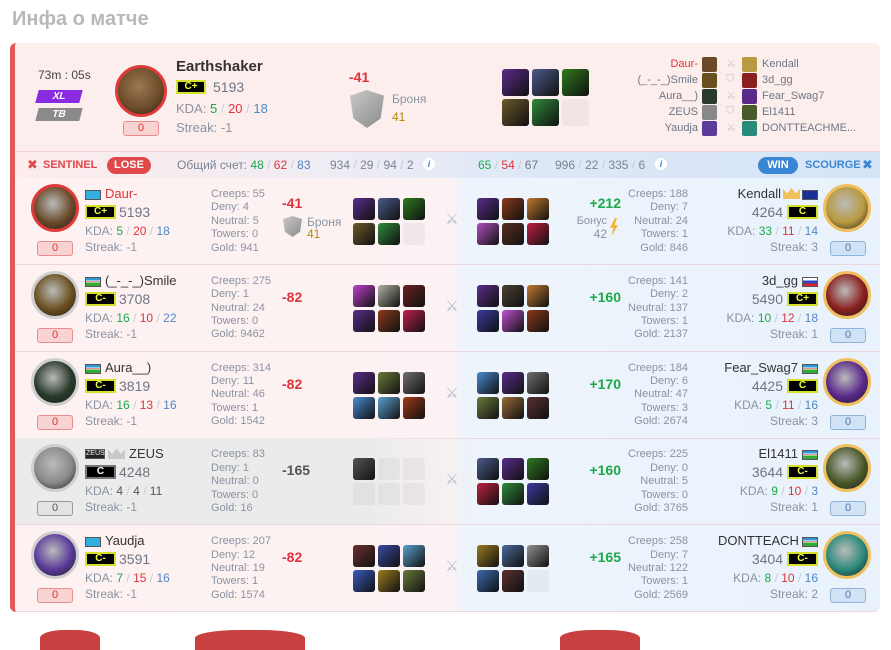 This screenshot has height=650, width=891. What do you see at coordinates (600, 165) in the screenshot?
I see `team-totals-right: 996 / 22 / 335 / 6` at bounding box center [600, 165].